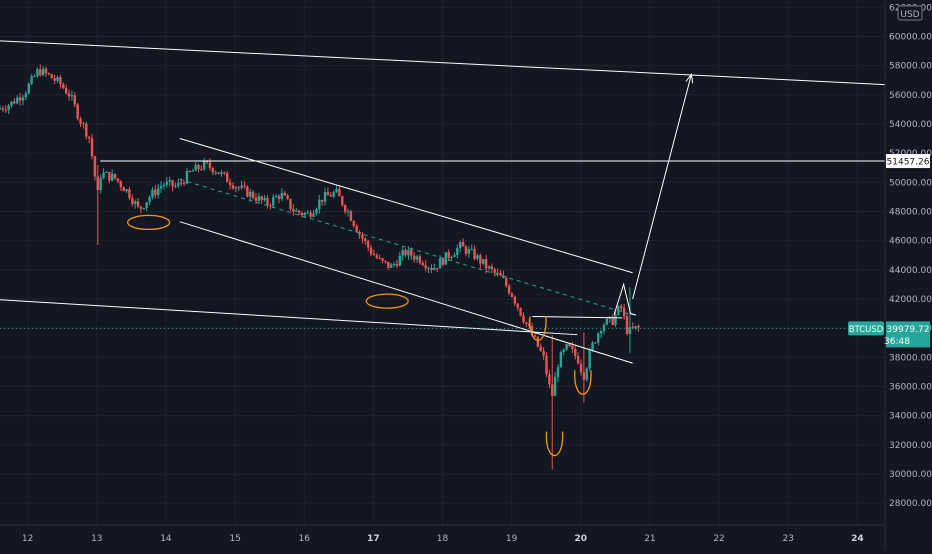 This screenshot has height=554, width=932. Describe the element at coordinates (234, 539) in the screenshot. I see `x-tick-label: 15` at that location.